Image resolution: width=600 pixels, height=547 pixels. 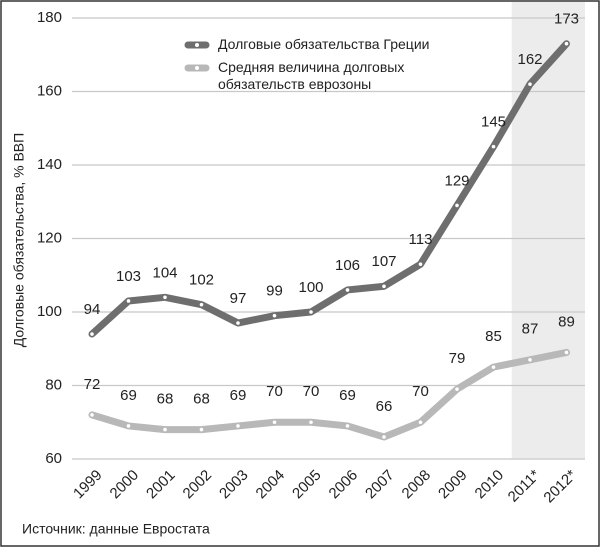 What do you see at coordinates (92, 384) in the screenshot?
I see `data-label: 72` at bounding box center [92, 384].